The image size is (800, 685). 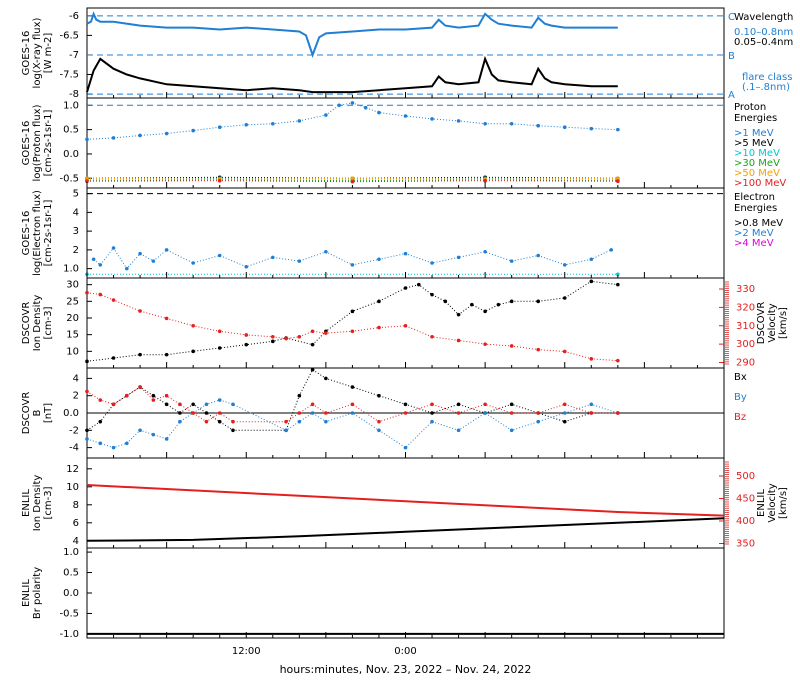 What do you see at coordinates (745, 289) in the screenshot?
I see `y-tick-label-right: 330` at bounding box center [745, 289].